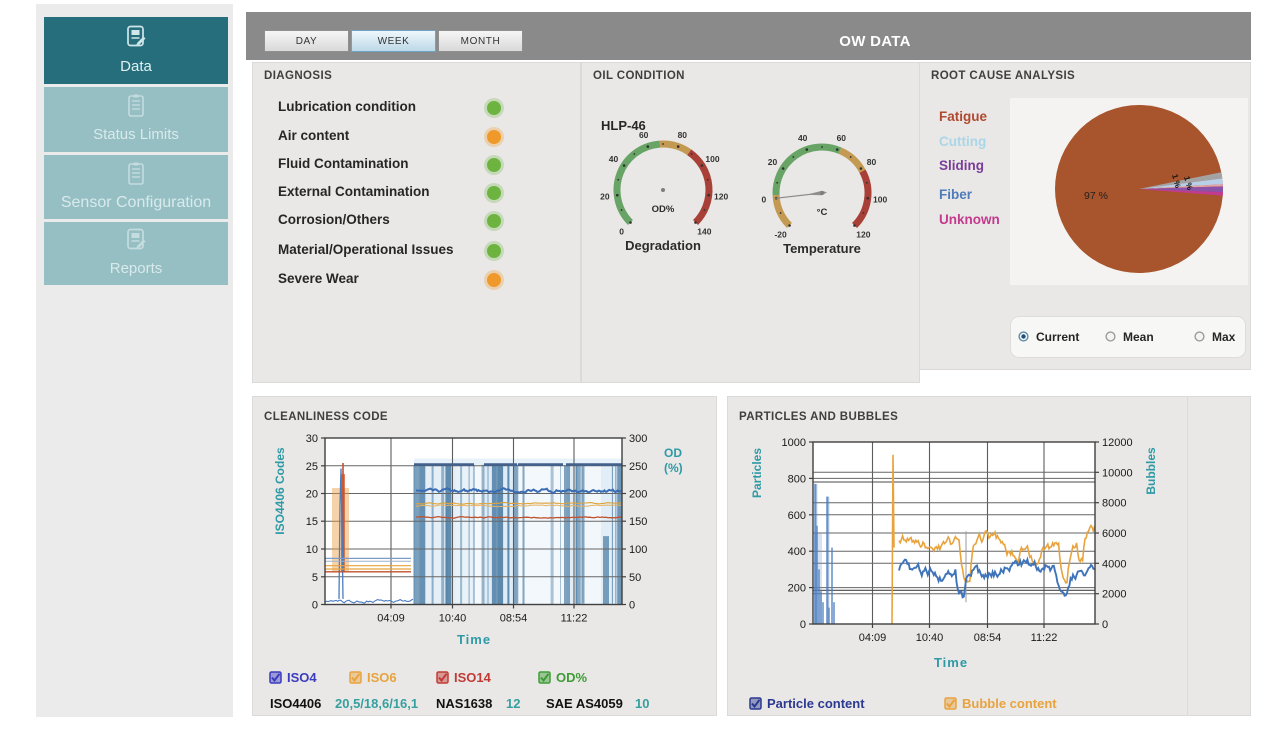  What do you see at coordinates (1114, 504) in the screenshot?
I see `svg-text: 8000` at bounding box center [1114, 504].